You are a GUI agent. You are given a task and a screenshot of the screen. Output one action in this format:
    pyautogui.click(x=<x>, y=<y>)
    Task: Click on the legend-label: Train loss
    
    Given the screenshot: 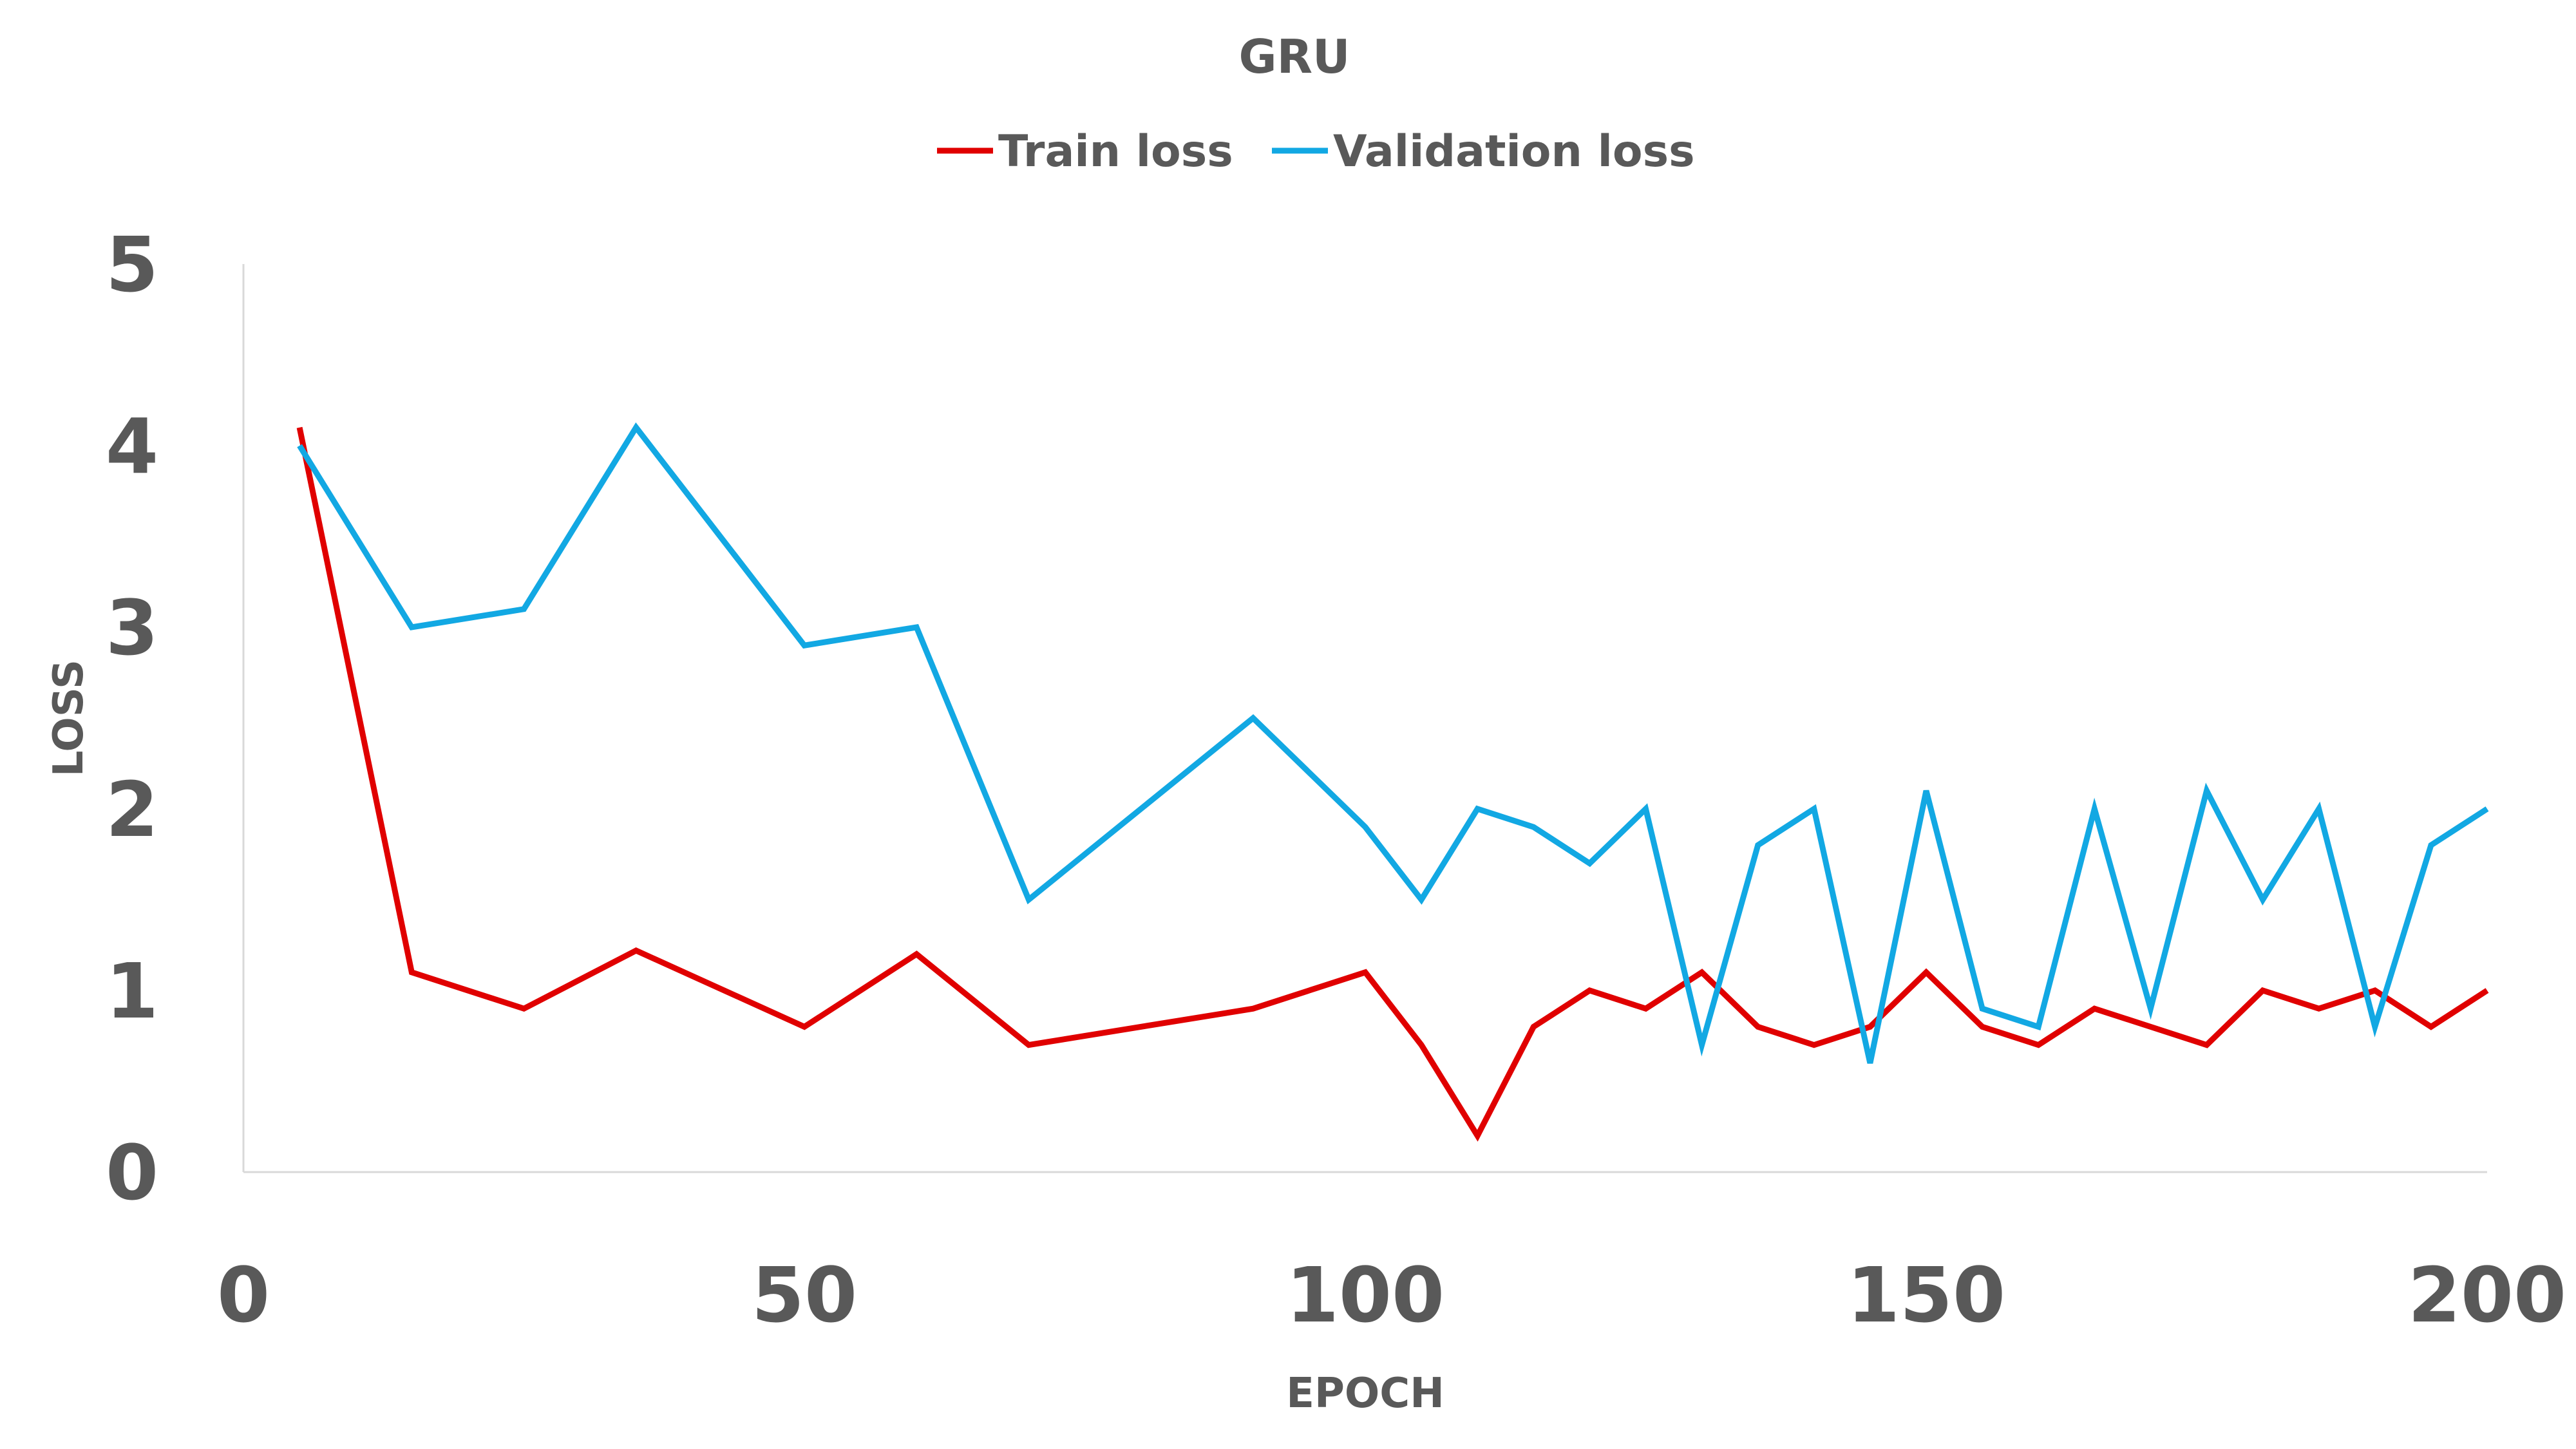 What is the action you would take?
    pyautogui.click(x=1115, y=151)
    